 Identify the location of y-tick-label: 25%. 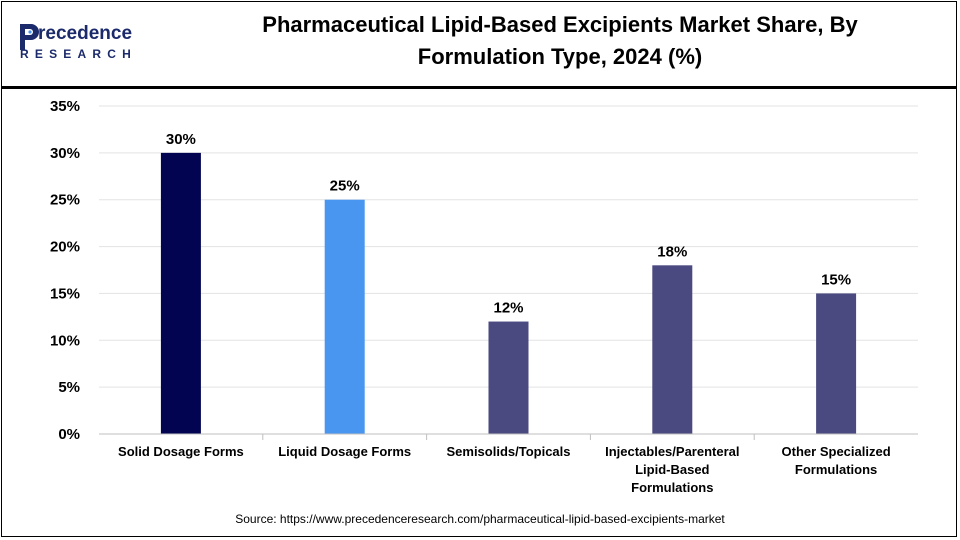
(65, 200).